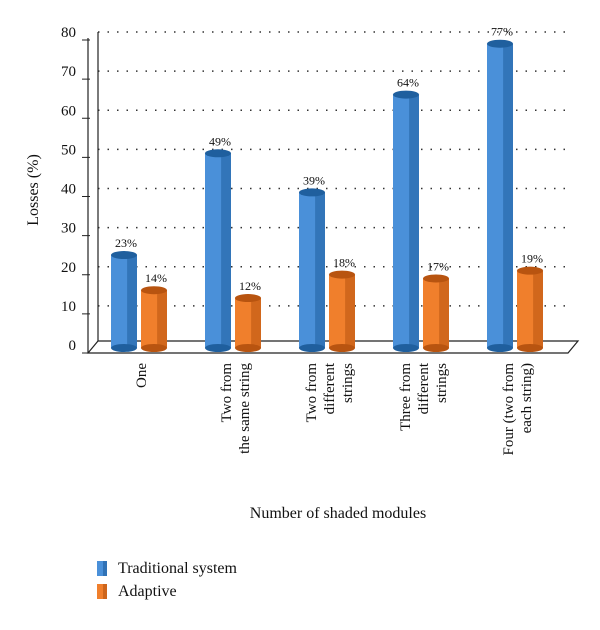 The image size is (600, 630). Describe the element at coordinates (102, 568) in the screenshot. I see `legend-swatch-traditional` at that location.